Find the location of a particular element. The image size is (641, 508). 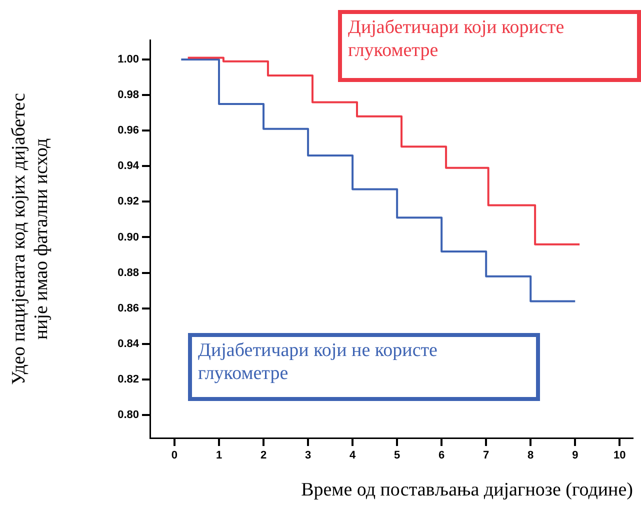

x-tick-label: 9 is located at coordinates (575, 456).